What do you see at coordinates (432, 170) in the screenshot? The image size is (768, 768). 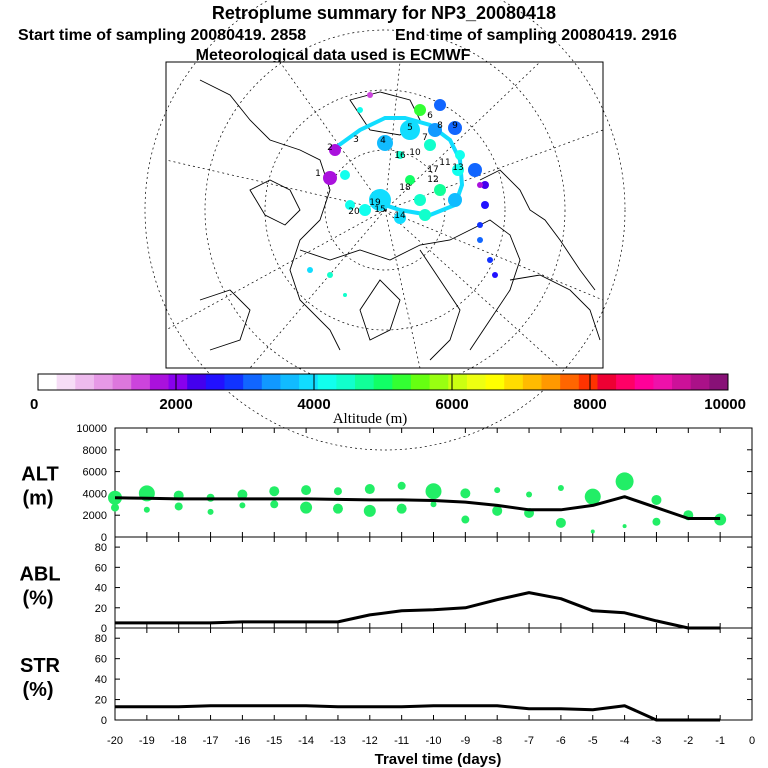 I see `plume-day-label: 17` at bounding box center [432, 170].